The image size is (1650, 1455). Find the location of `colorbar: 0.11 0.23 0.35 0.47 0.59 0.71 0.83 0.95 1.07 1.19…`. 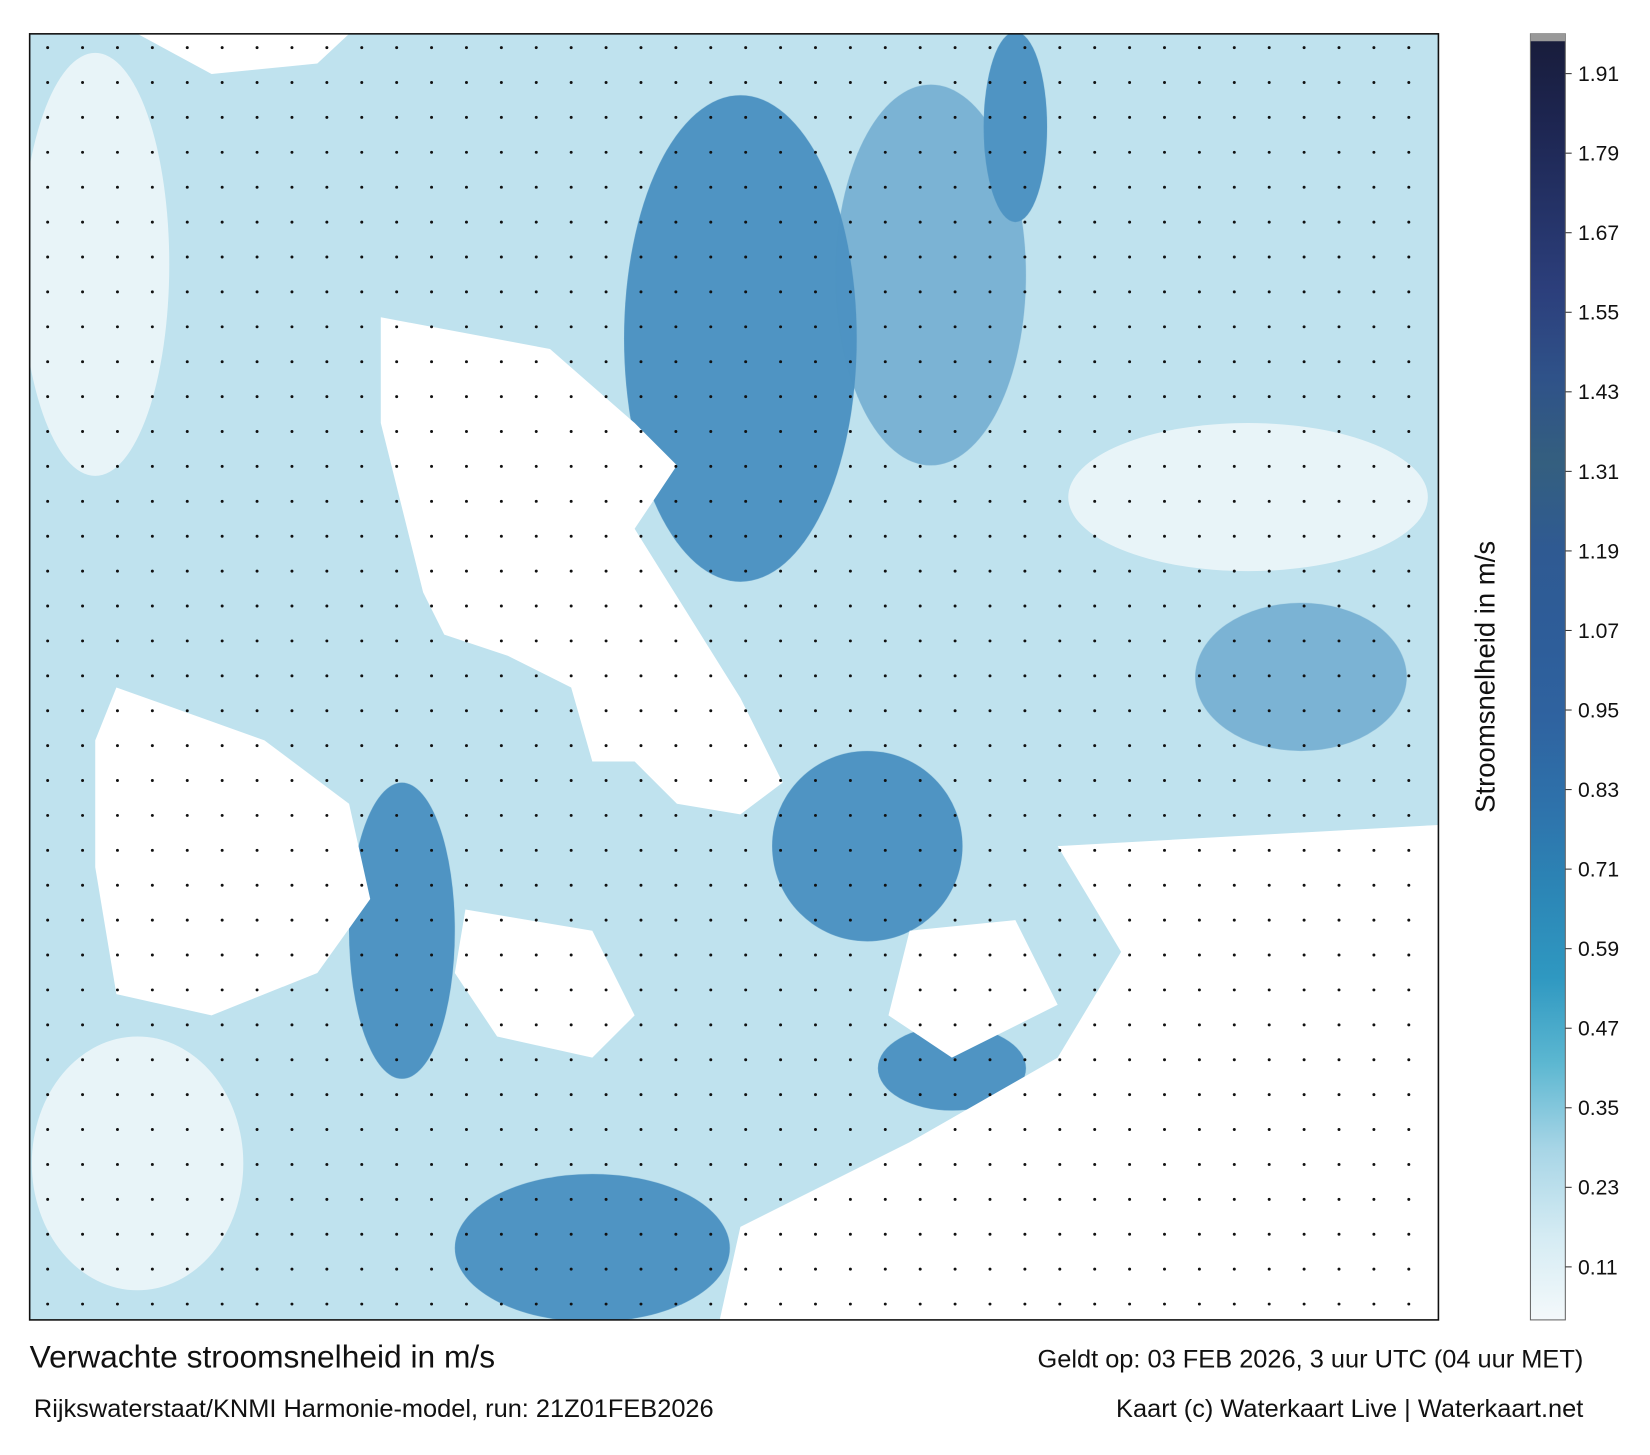

colorbar: 0.11 0.23 0.35 0.47 0.59 0.71 0.83 0.95 1.07 1.19… is located at coordinates (1574, 677).